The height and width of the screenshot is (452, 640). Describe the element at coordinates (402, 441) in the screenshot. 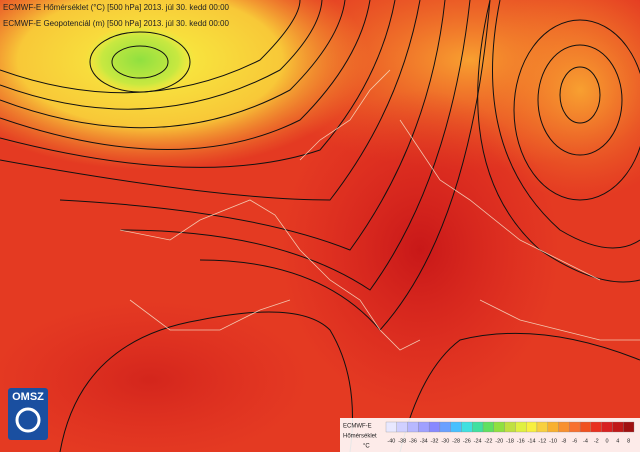

I see `legend-label: -38` at that location.